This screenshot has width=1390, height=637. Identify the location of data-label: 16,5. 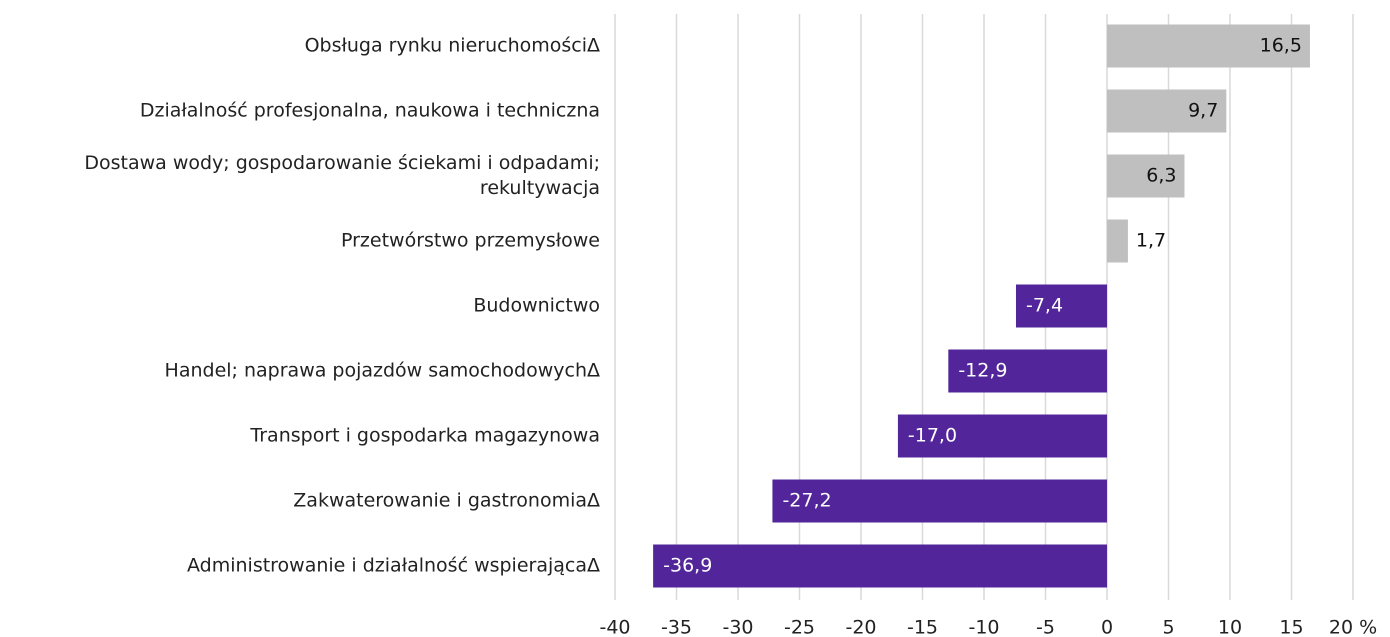
(1281, 46).